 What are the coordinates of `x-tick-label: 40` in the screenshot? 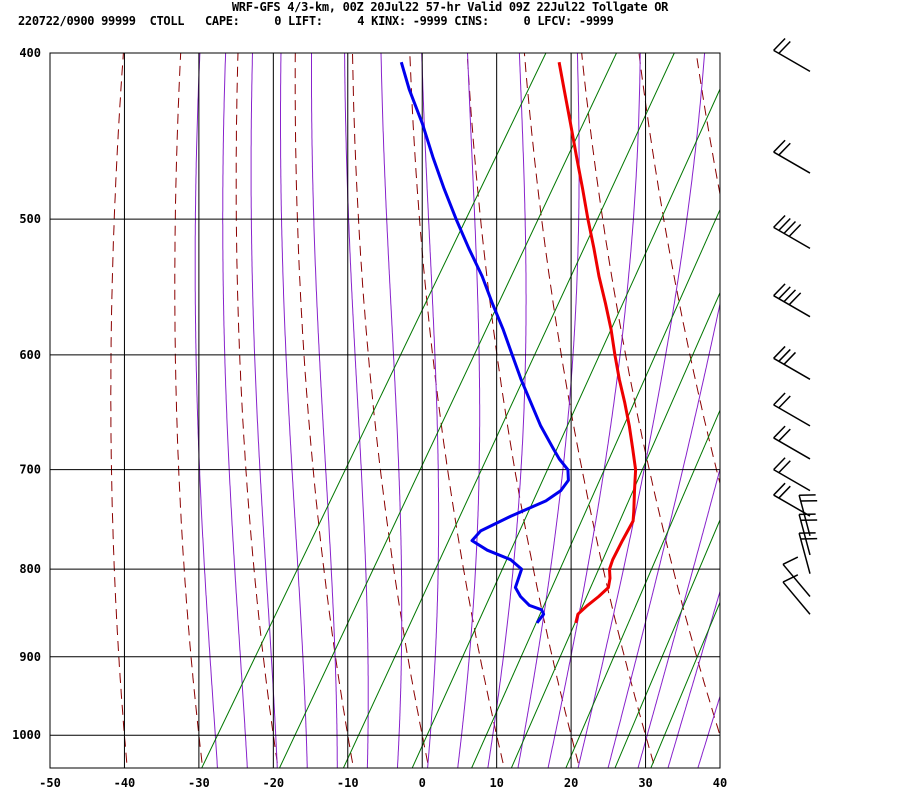 It's located at (720, 783).